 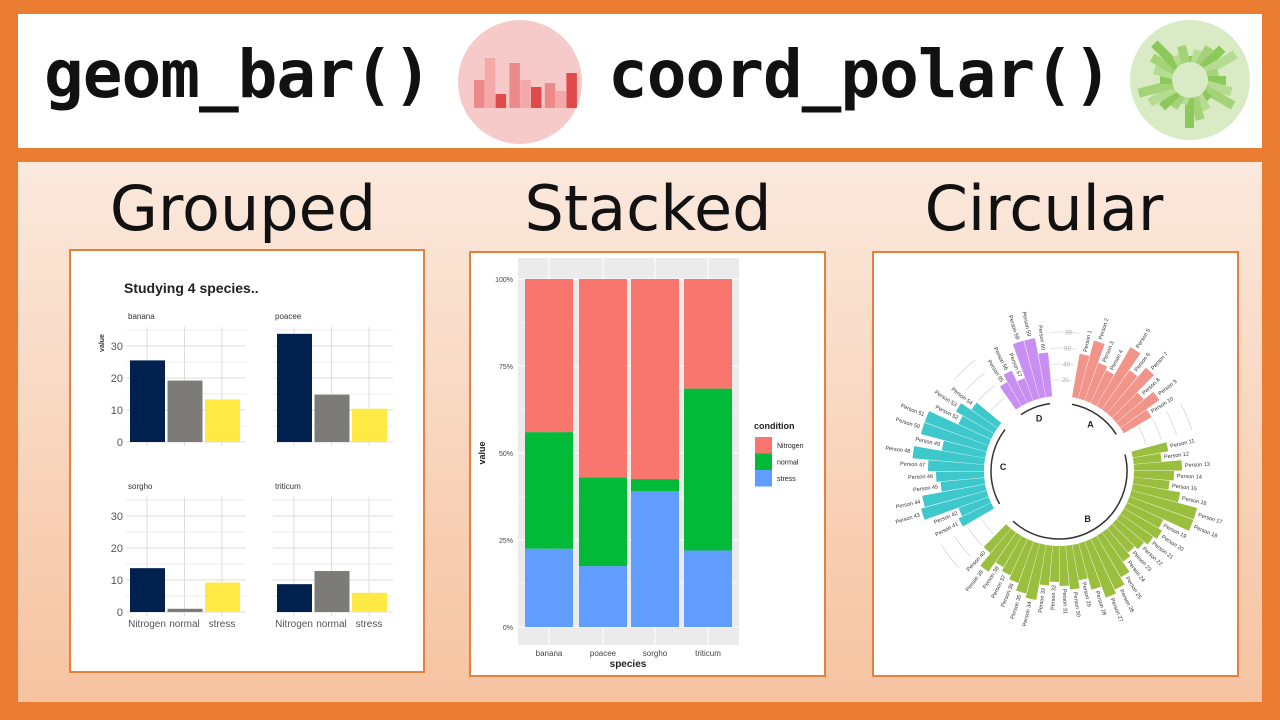 What do you see at coordinates (655, 653) in the screenshot?
I see `x-tick-label: sorgho` at bounding box center [655, 653].